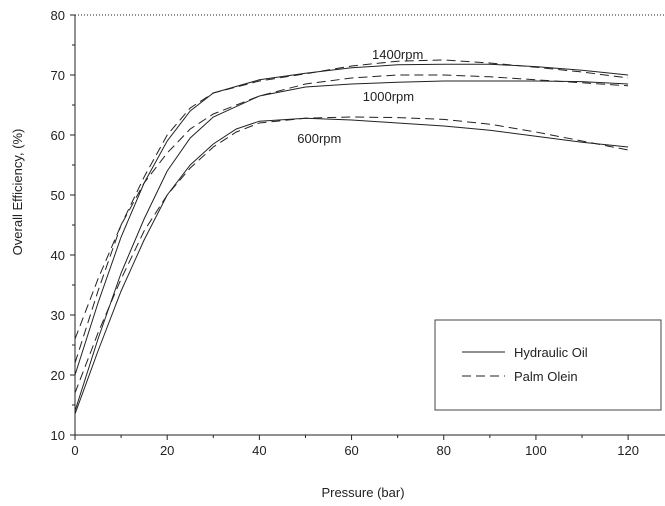 Image resolution: width=665 pixels, height=506 pixels. What do you see at coordinates (351, 450) in the screenshot?
I see `x-tick-label: 60` at bounding box center [351, 450].